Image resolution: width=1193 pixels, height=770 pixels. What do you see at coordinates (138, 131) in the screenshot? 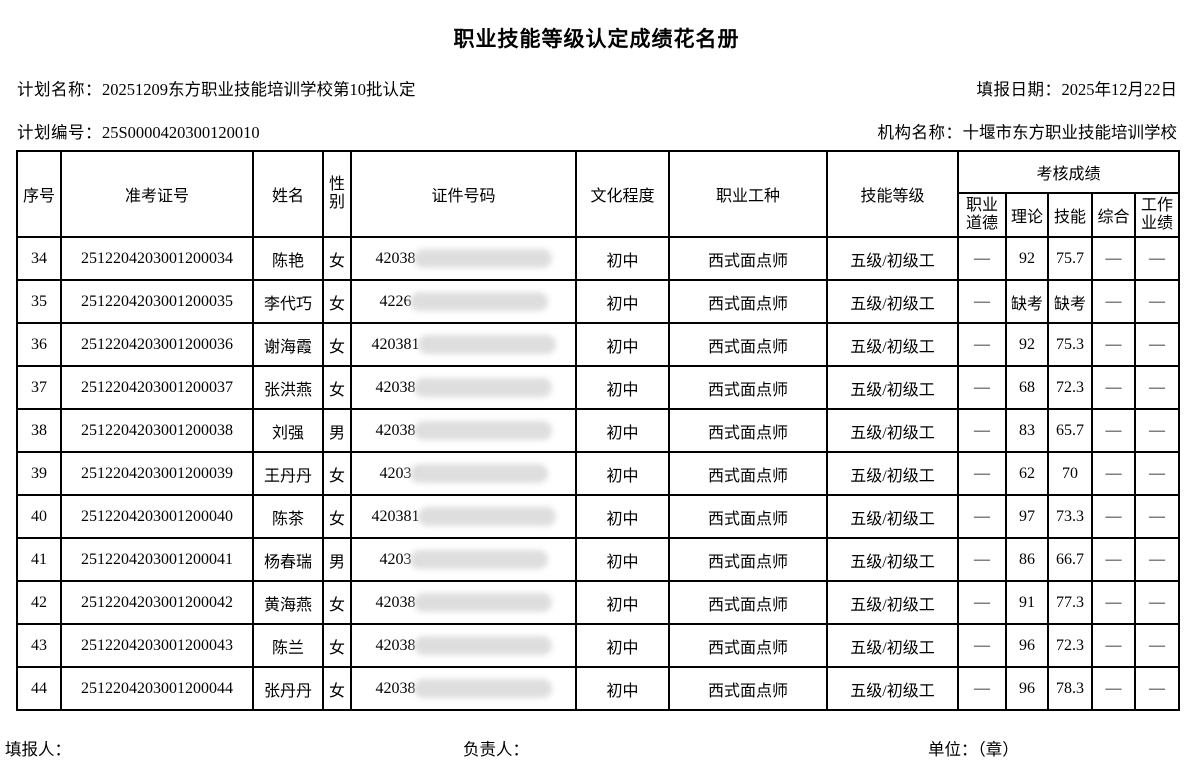
I see `plan-code: 计划编号：25S0000420300120010` at bounding box center [138, 131].